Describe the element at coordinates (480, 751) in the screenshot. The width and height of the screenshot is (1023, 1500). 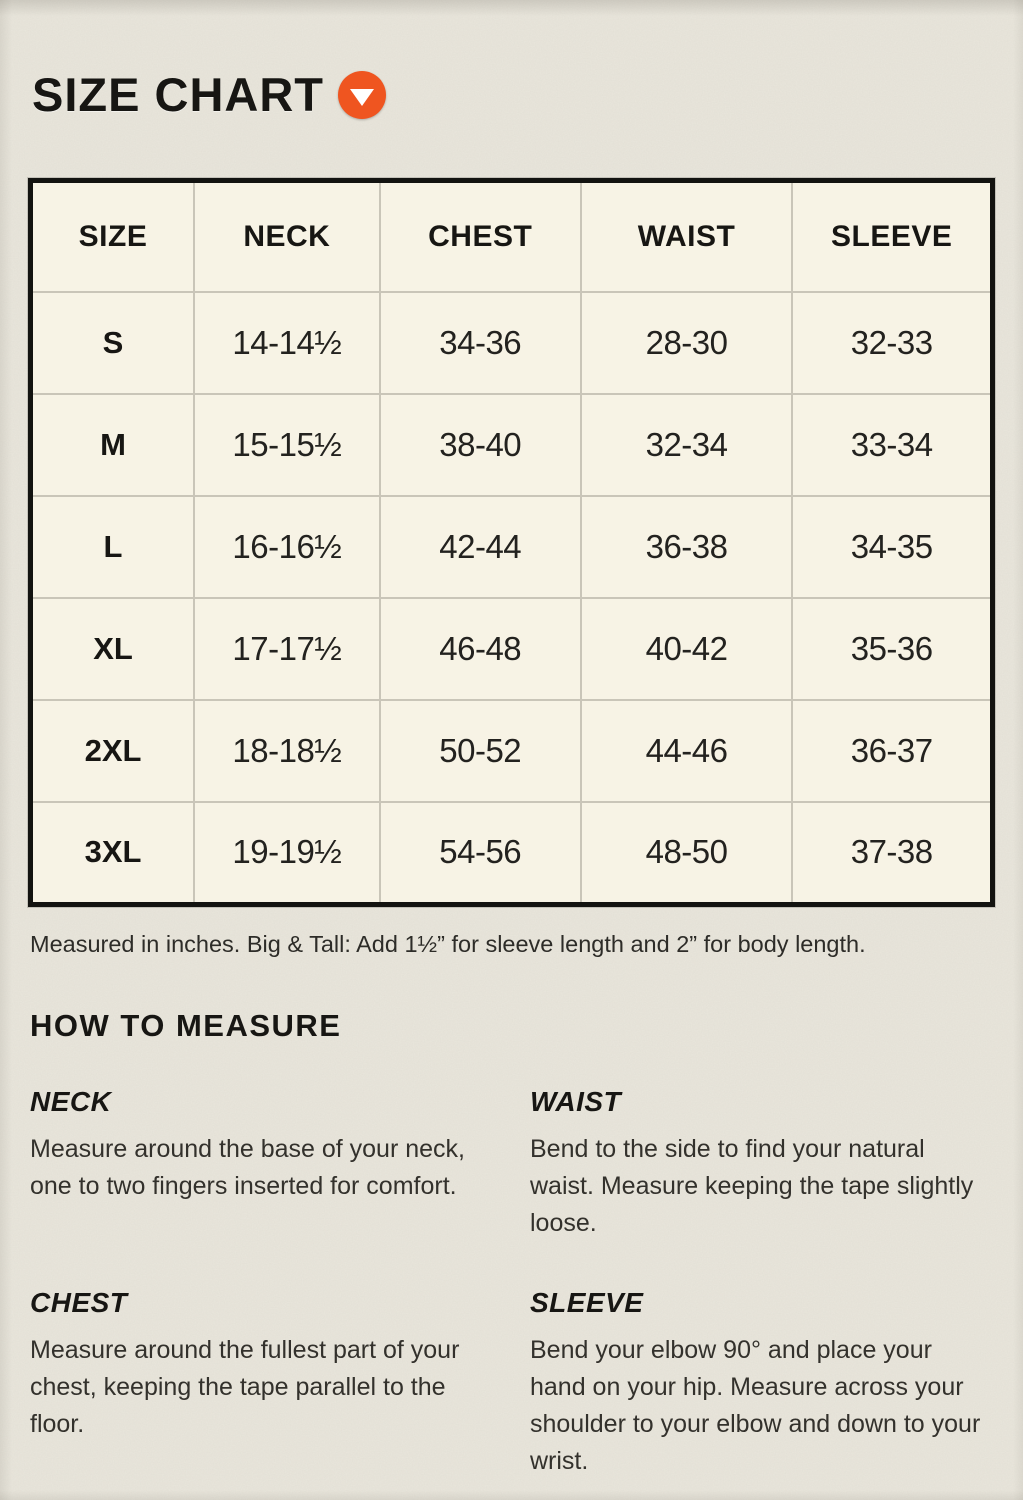
I see `table-cell: 50-52` at that location.